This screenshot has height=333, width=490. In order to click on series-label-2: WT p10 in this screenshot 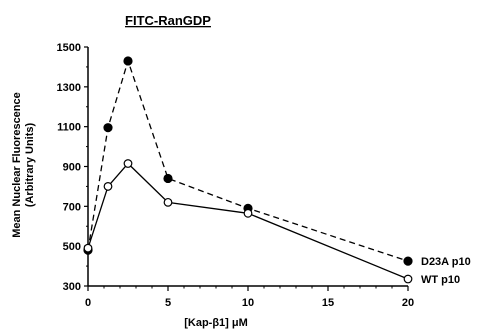, I will do `click(440, 280)`.